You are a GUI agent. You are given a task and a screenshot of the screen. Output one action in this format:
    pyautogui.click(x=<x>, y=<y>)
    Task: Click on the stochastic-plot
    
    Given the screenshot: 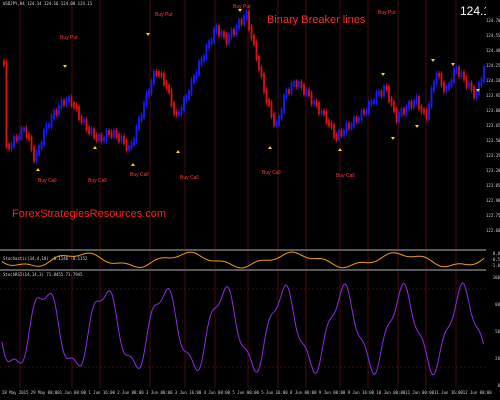 What is the action you would take?
    pyautogui.click(x=243, y=260)
    